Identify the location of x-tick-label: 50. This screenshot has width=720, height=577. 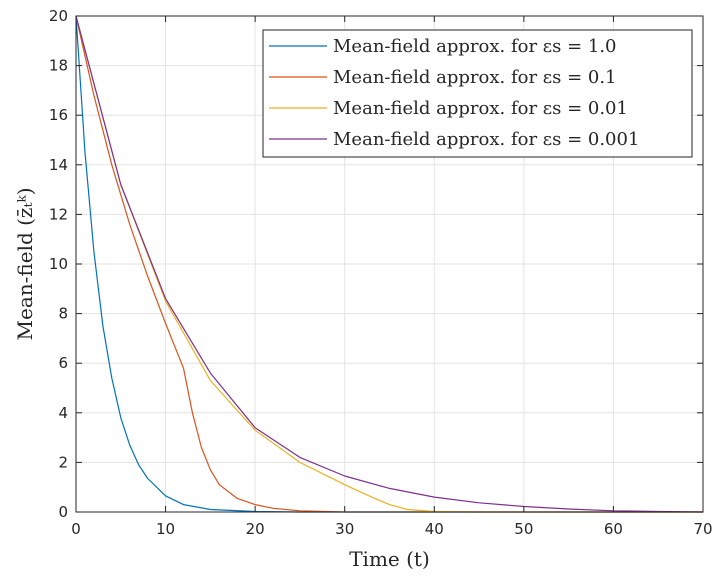
(523, 529).